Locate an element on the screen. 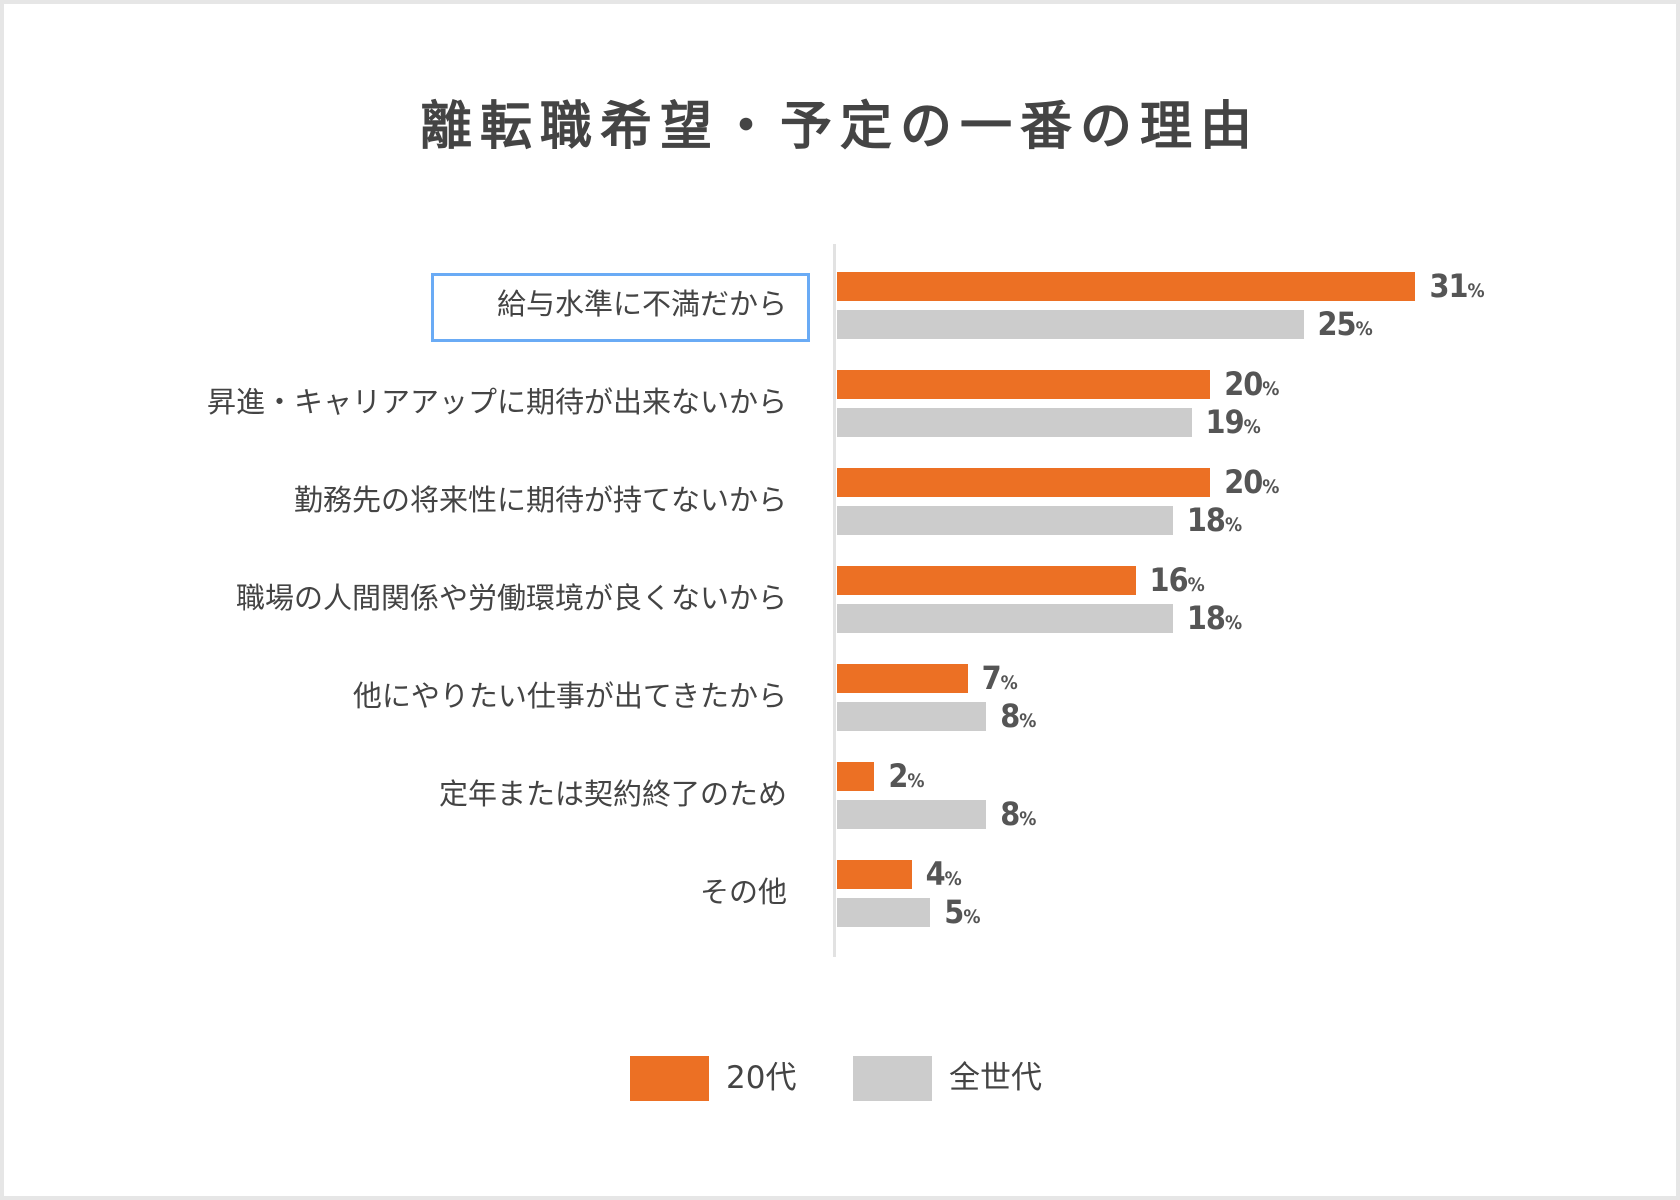  data-label: 7% is located at coordinates (1000, 680).